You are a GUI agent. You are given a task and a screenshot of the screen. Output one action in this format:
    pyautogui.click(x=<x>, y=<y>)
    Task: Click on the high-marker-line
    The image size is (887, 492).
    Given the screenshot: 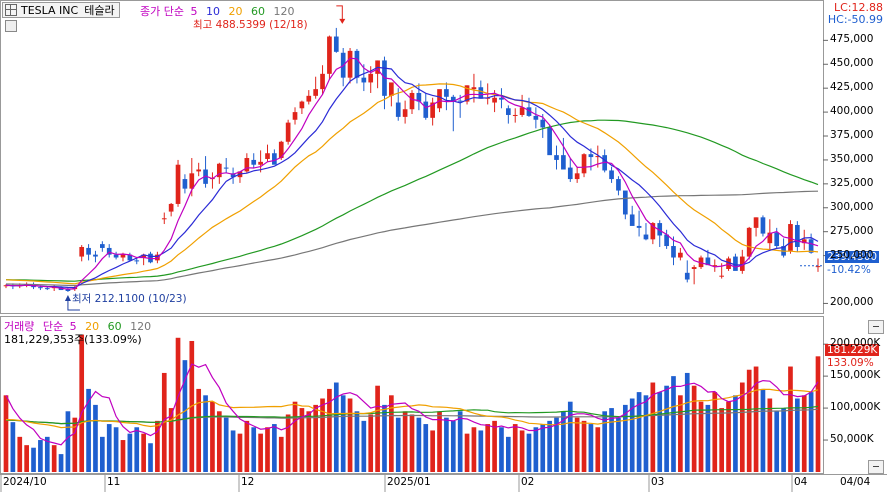 What is the action you would take?
    pyautogui.click(x=339, y=12)
    